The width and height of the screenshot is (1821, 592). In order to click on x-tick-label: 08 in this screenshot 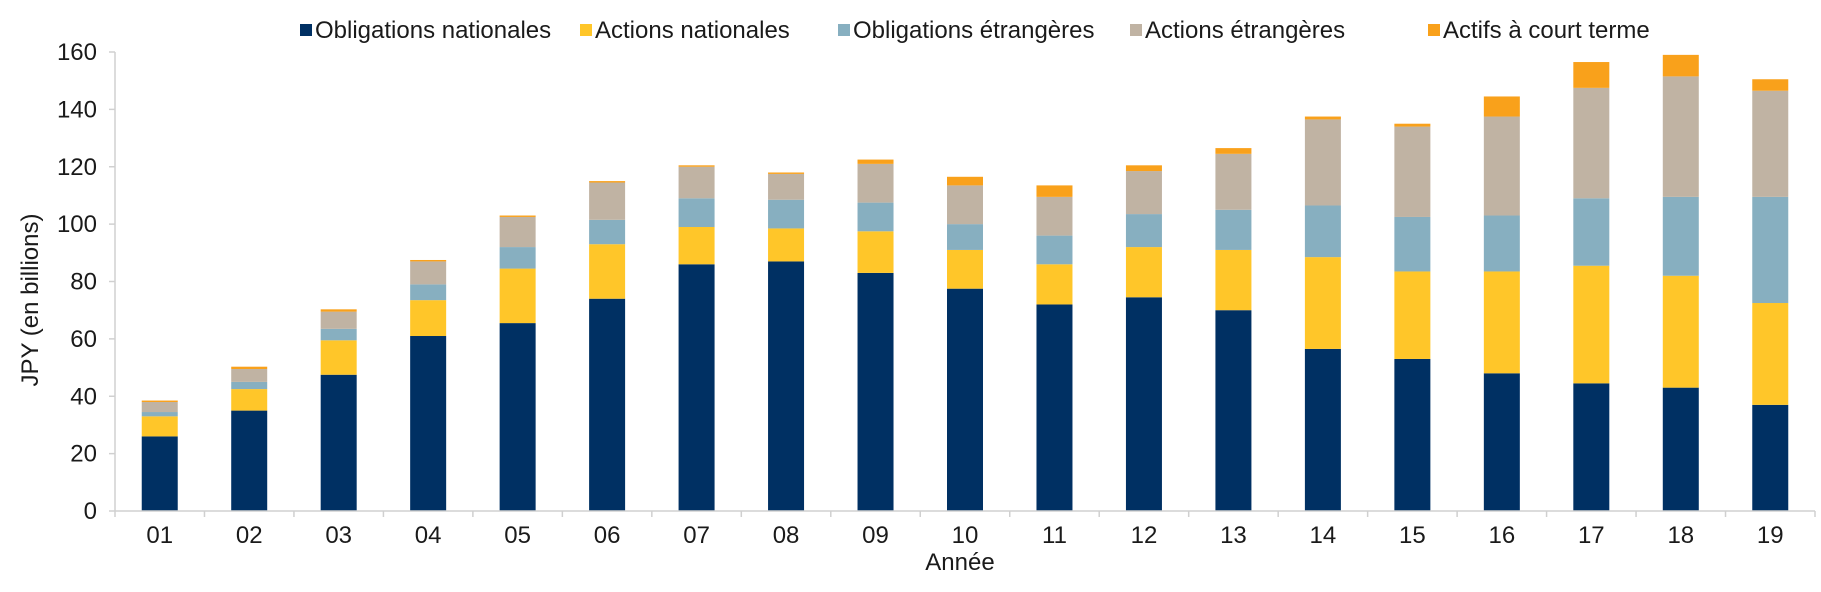, I will do `click(786, 535)`.